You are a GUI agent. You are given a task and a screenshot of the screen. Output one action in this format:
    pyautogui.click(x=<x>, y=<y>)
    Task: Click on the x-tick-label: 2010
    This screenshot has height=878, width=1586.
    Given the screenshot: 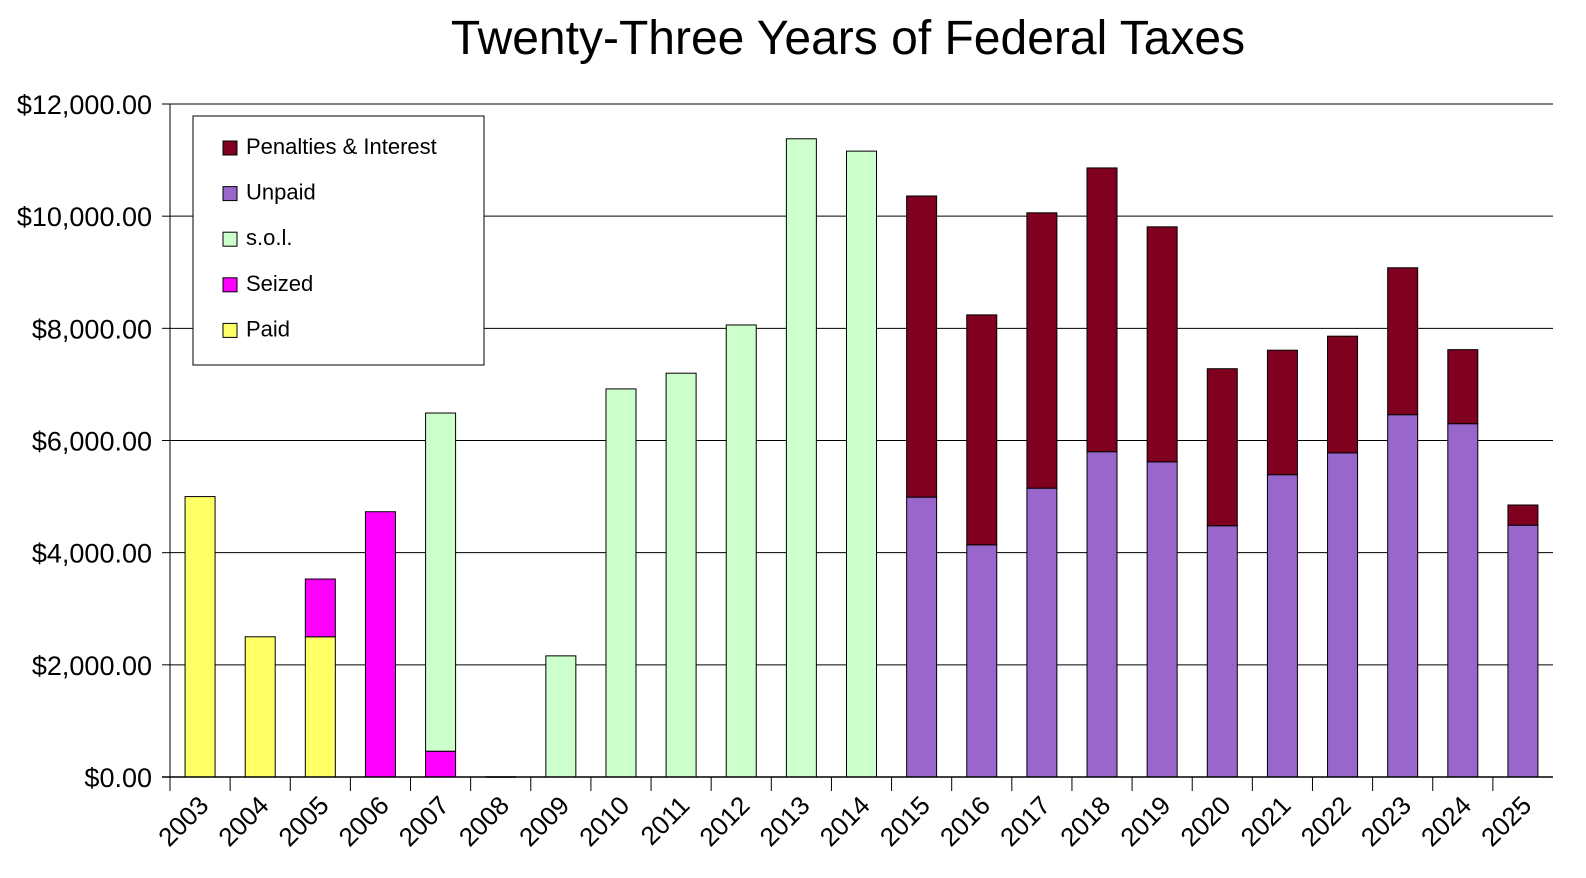 What is the action you would take?
    pyautogui.click(x=604, y=821)
    